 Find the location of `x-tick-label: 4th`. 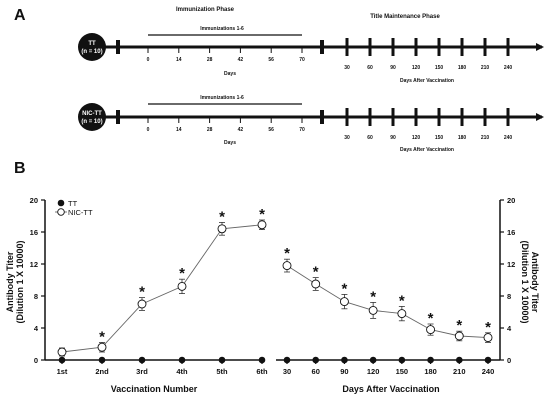

x-tick-label: 4th is located at coordinates (182, 371).